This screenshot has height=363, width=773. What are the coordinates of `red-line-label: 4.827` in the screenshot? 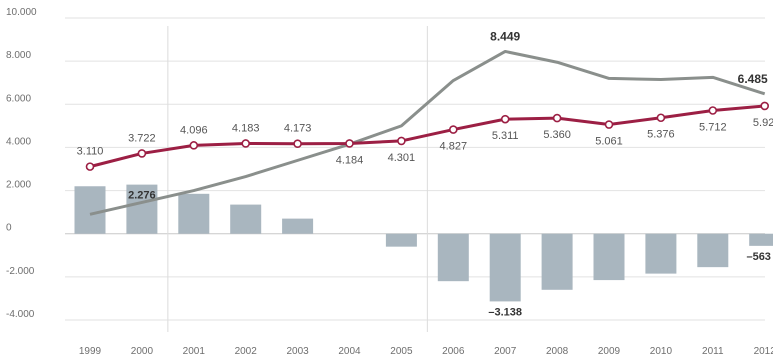 It's located at (454, 147).